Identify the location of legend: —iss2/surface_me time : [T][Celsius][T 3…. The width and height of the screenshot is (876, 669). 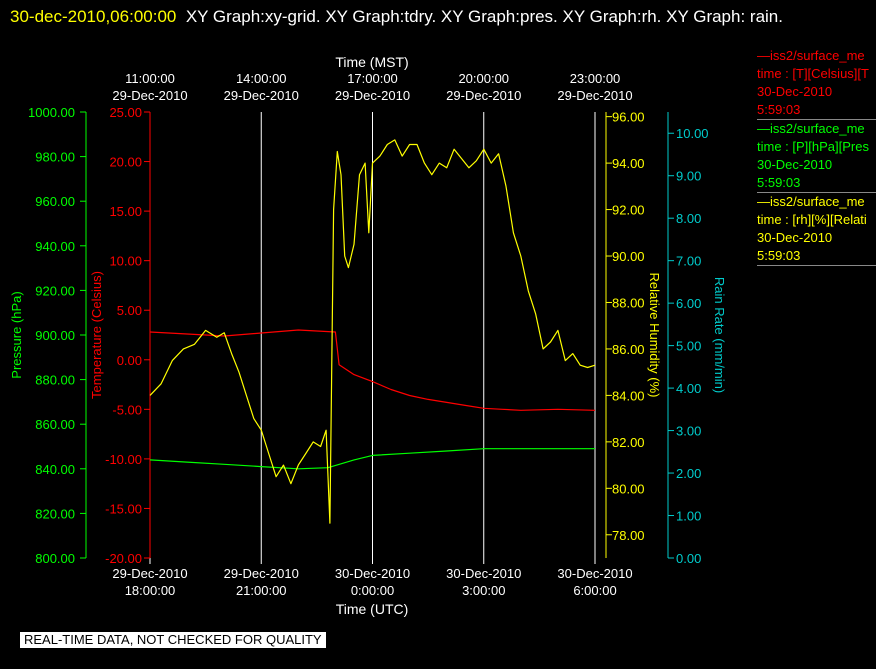
(816, 156).